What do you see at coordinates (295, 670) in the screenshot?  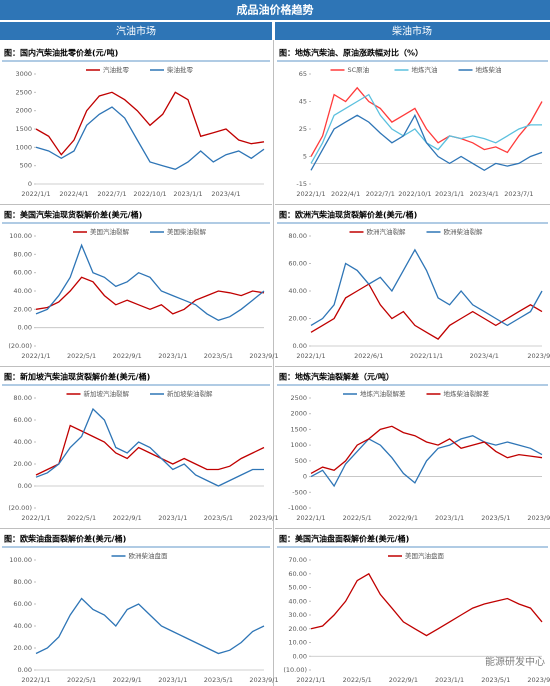 I see `y-tick-label: (10.00)` at bounding box center [295, 670].